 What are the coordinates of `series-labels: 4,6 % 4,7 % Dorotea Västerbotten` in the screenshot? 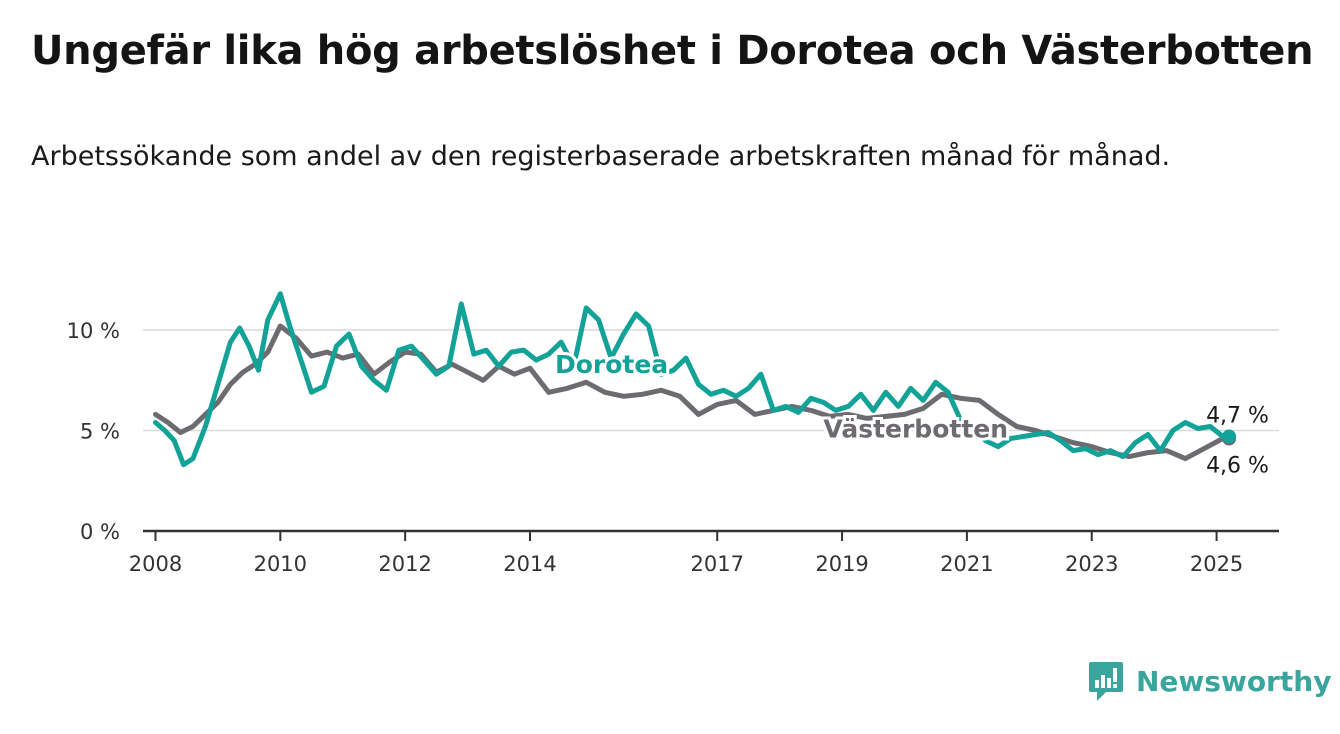 It's located at (911, 413).